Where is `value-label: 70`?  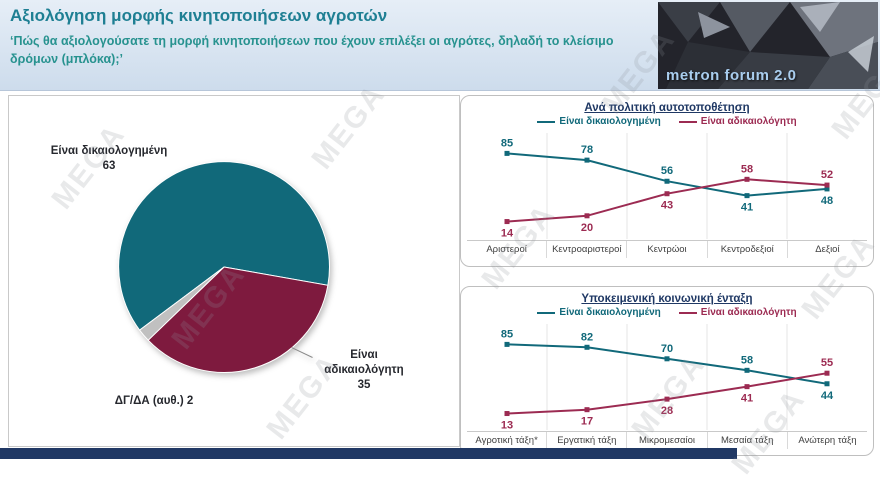 value-label: 70 is located at coordinates (667, 349).